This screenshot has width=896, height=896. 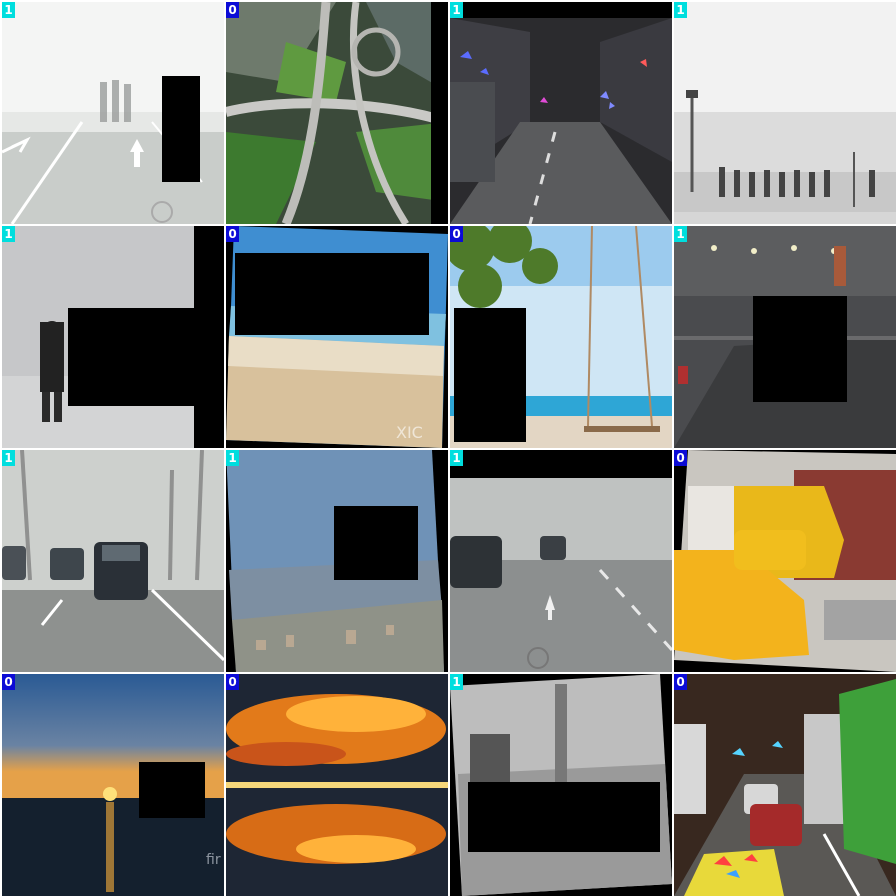 I want to click on watermark-text: fir an, so click(x=215, y=860).